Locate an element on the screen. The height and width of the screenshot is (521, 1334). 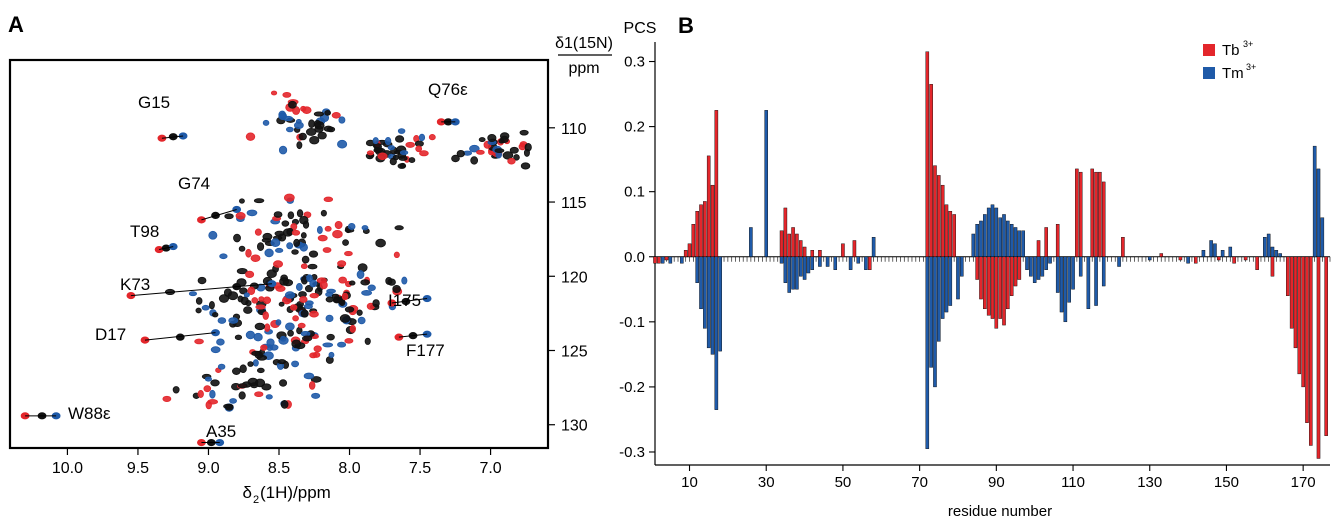
peak-label: D17 is located at coordinates (110, 334).